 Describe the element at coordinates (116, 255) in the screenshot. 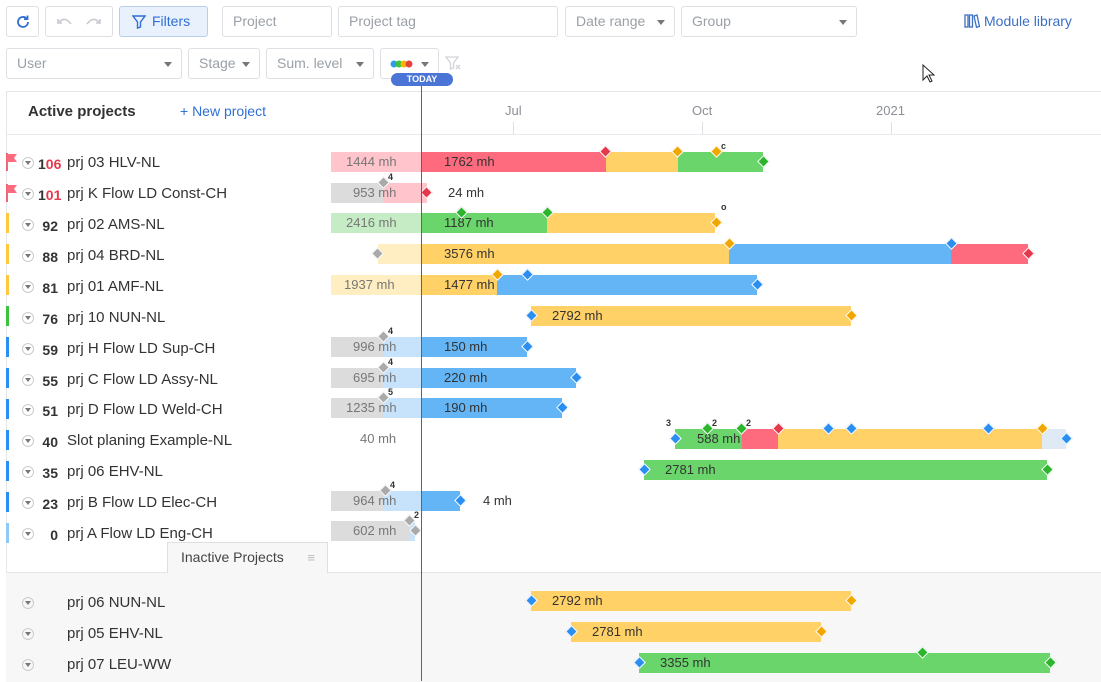

I see `project-name: prj 04 BRD-NL` at that location.